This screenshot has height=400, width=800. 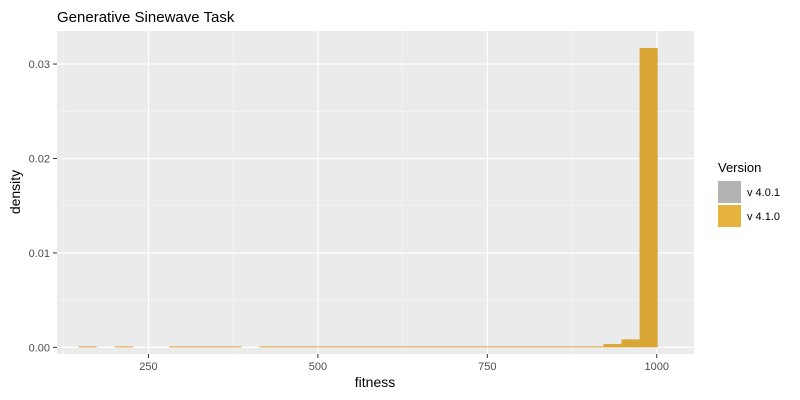 I want to click on x-axis-title: fitness, so click(x=375, y=382).